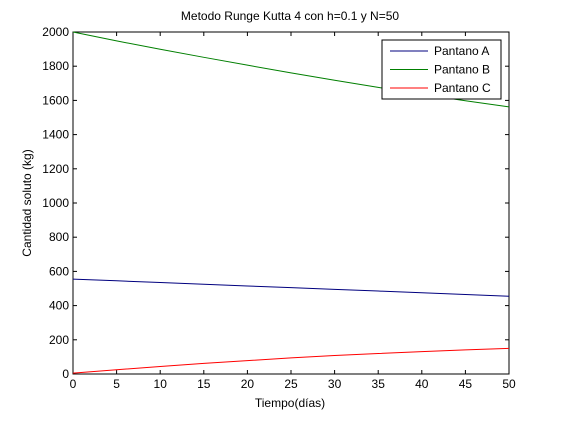  I want to click on legend: Pantano A Pantano B Pantano C, so click(441, 69).